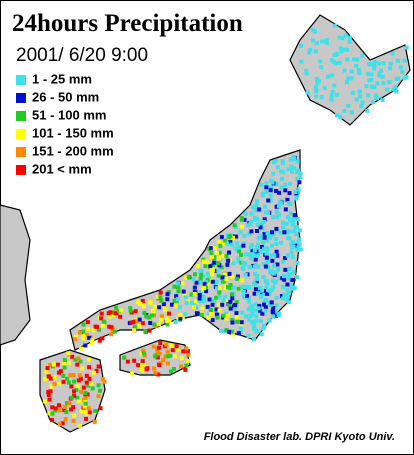  Describe the element at coordinates (67, 98) in the screenshot. I see `legend-bg` at that location.